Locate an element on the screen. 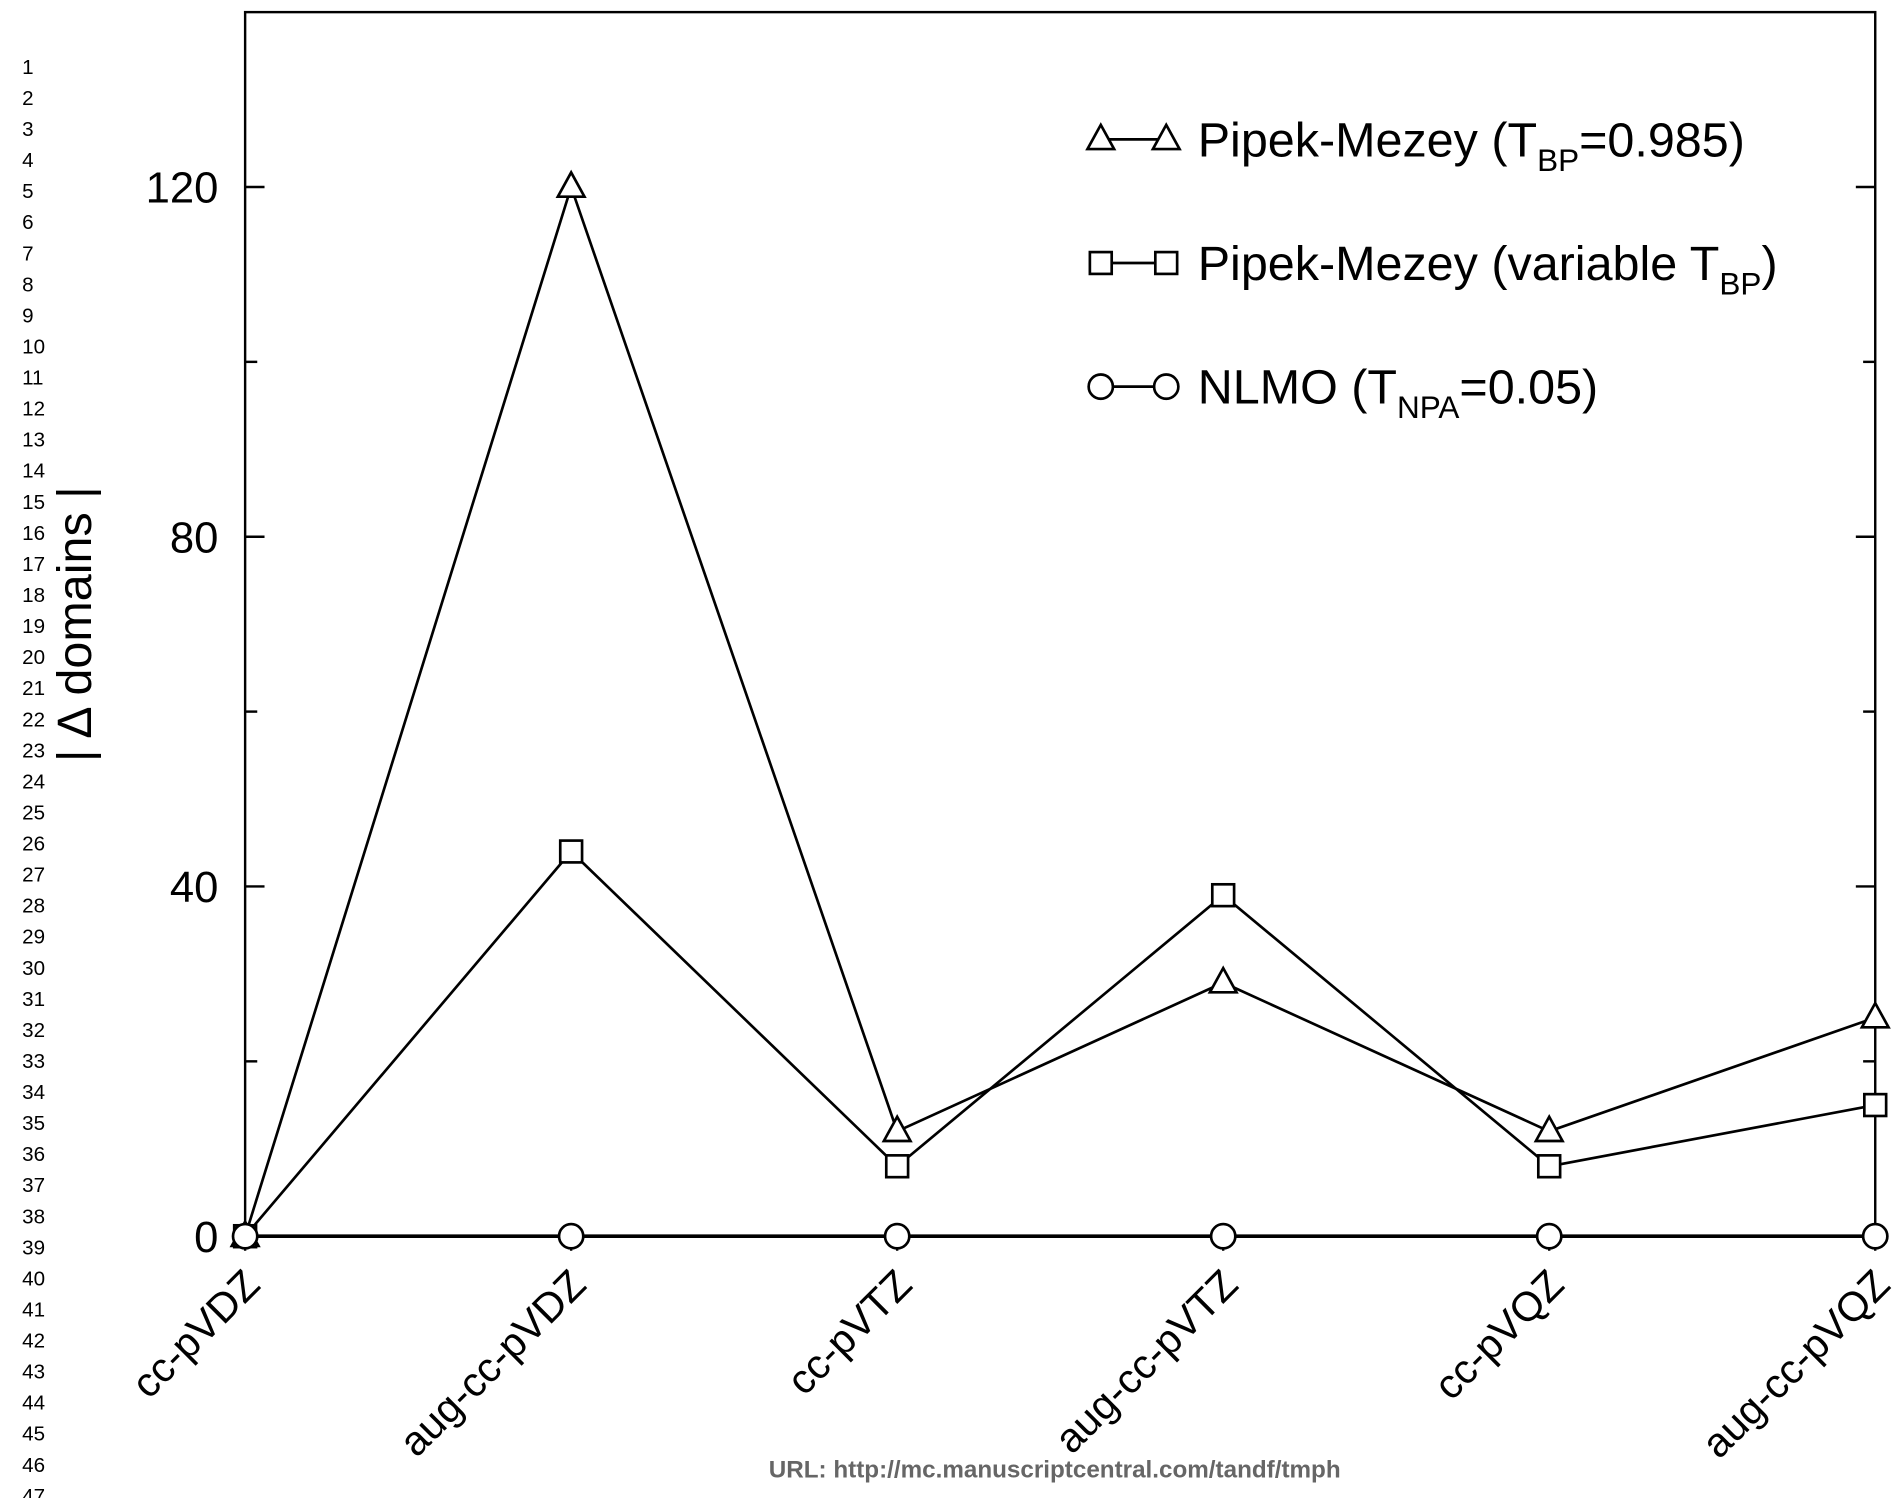  line-number: 23 is located at coordinates (33, 750).